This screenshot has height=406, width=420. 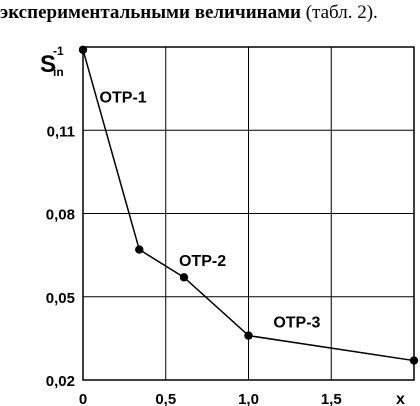 I want to click on x-tick-label: 0, so click(x=83, y=398).